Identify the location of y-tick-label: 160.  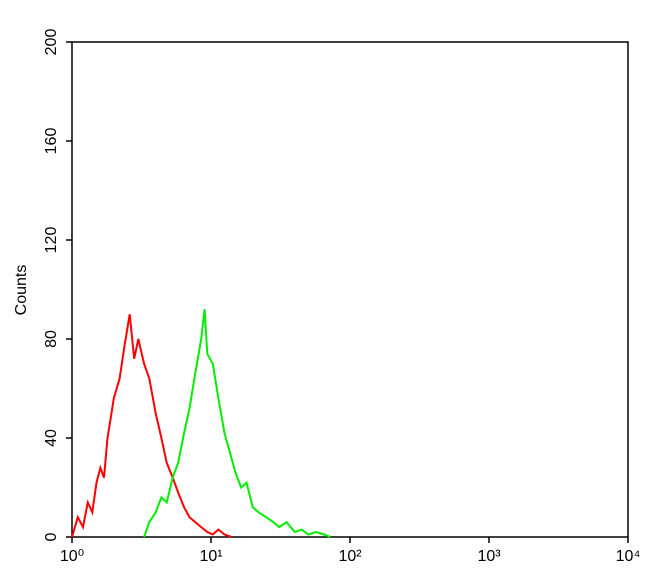
(51, 141).